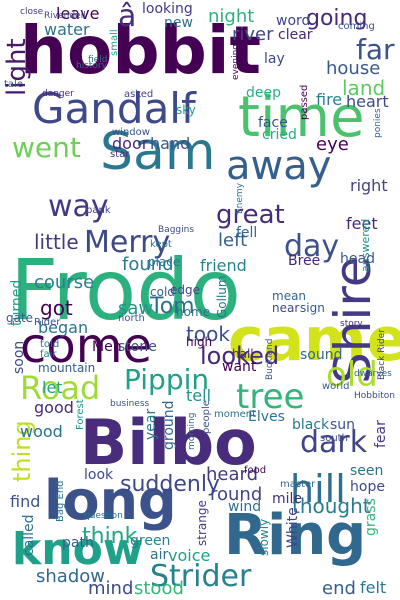  Describe the element at coordinates (86, 346) in the screenshot. I see `word-come: come` at that location.